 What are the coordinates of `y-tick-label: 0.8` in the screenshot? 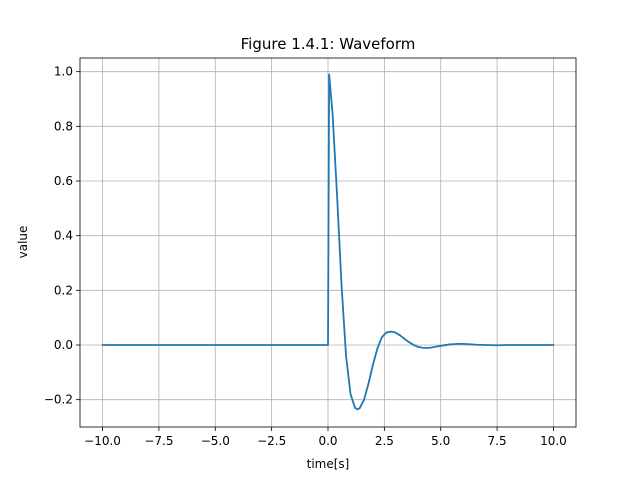 It's located at (63, 126).